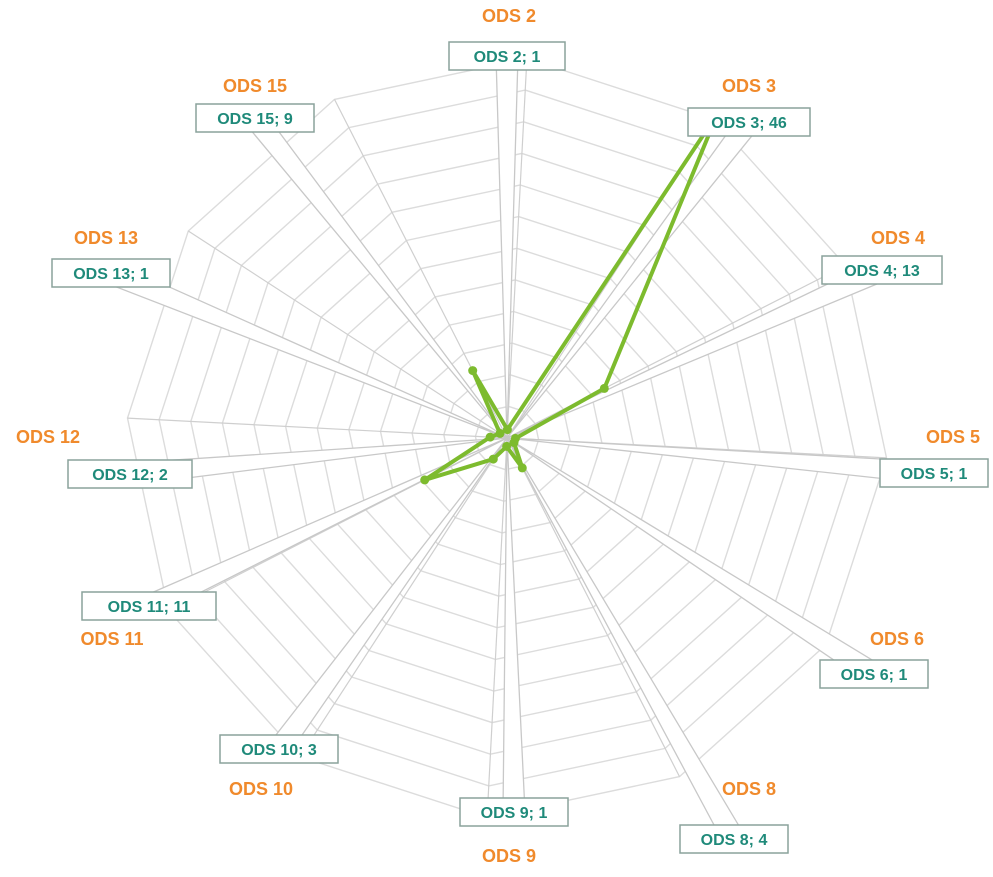  What do you see at coordinates (749, 86) in the screenshot?
I see `category-label: ODS 3` at bounding box center [749, 86].